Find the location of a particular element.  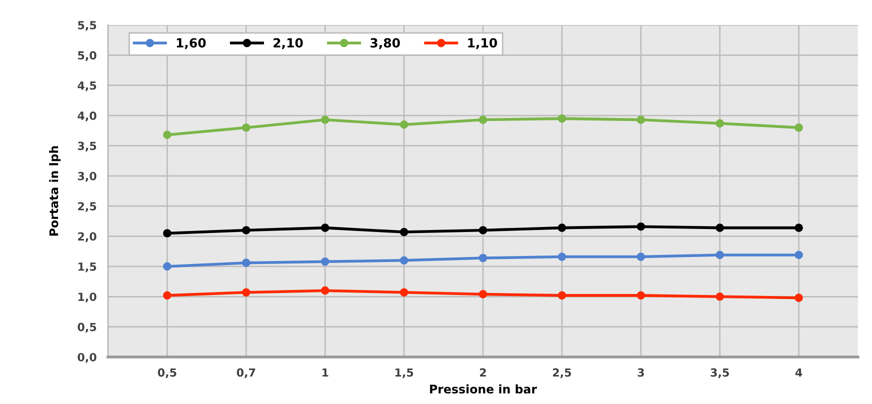

legend-label: 1,10 is located at coordinates (483, 44).